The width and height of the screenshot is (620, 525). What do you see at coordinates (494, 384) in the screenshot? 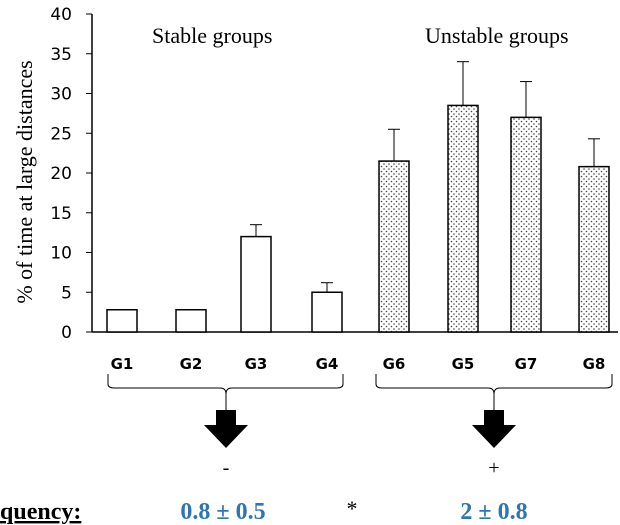
I see `brace-unstable` at bounding box center [494, 384].